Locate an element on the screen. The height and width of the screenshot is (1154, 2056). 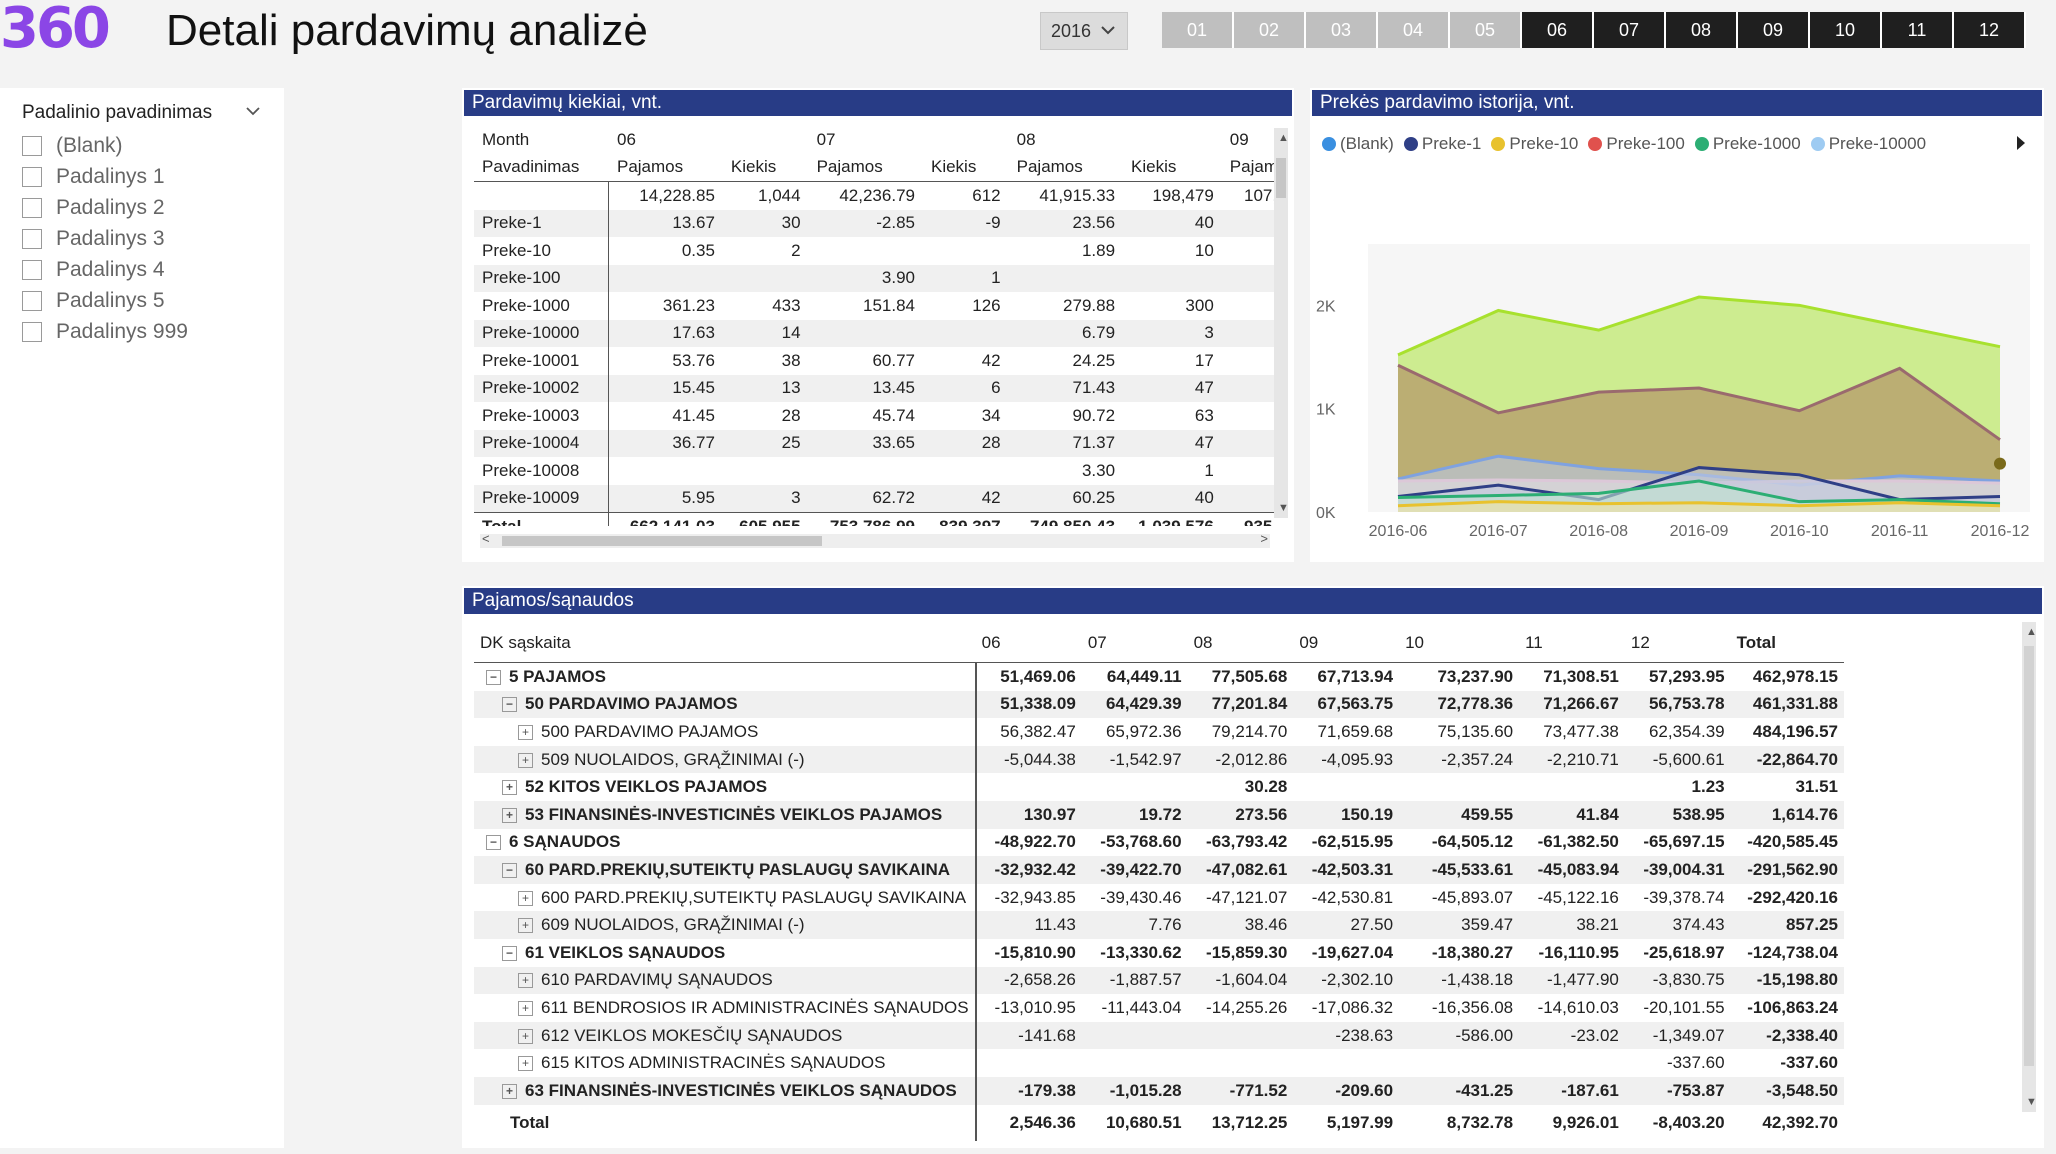
month-button-09: 09 is located at coordinates (1774, 30).